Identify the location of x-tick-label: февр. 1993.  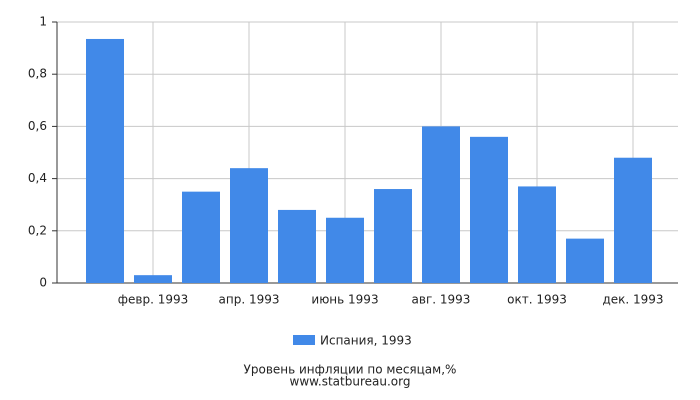
(153, 300).